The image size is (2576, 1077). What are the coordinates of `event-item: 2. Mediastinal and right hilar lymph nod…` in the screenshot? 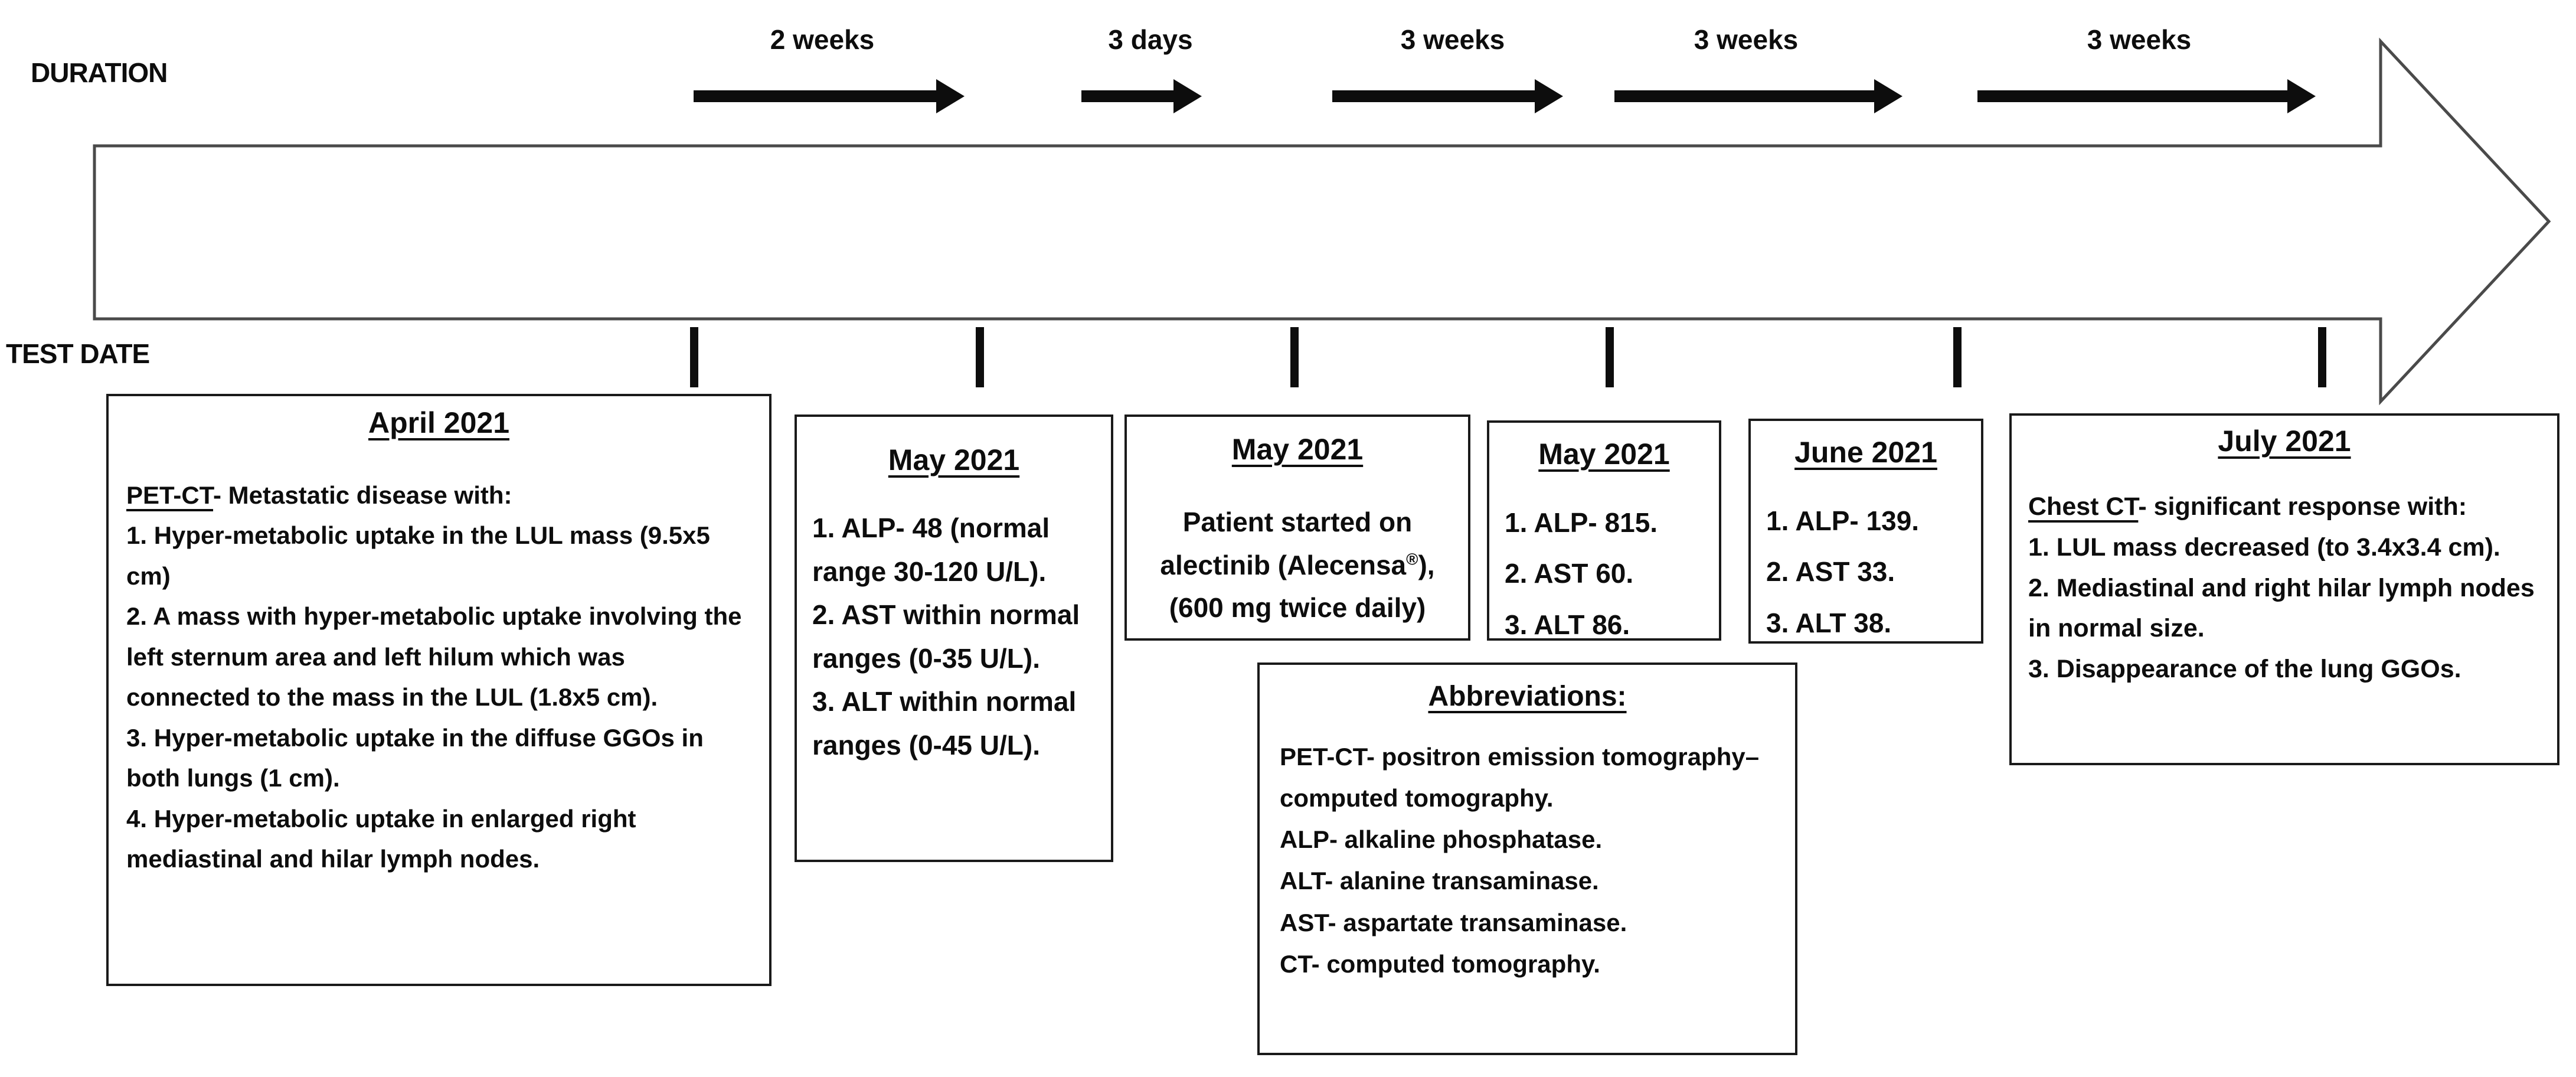 It's located at (2281, 608).